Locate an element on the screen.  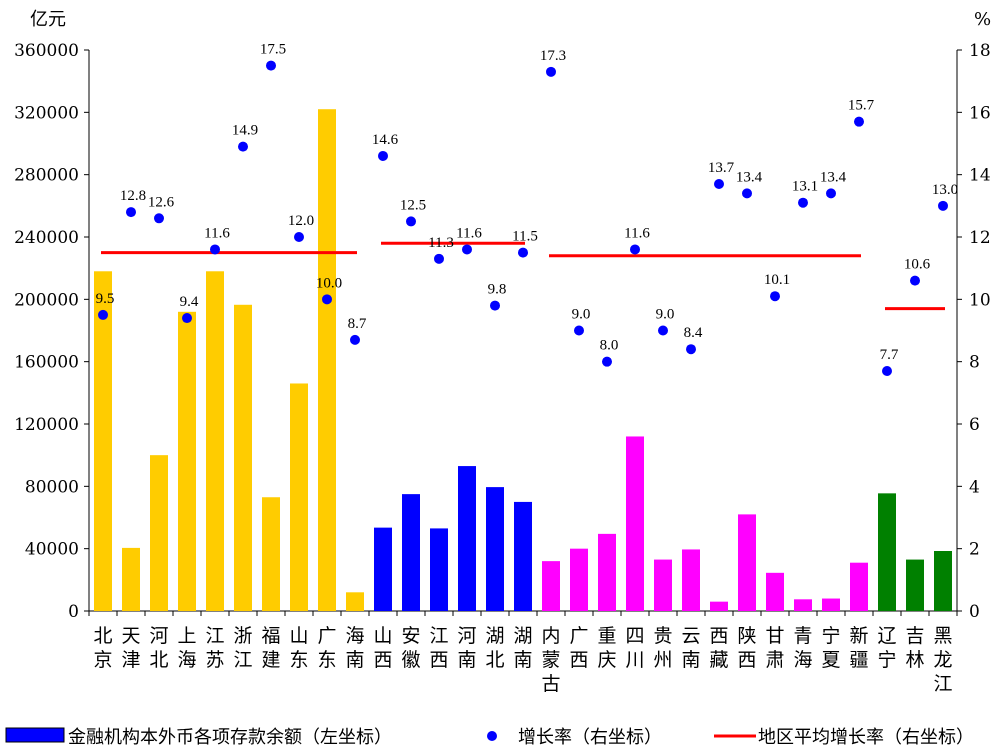
category-label: 四 is located at coordinates (634, 636).